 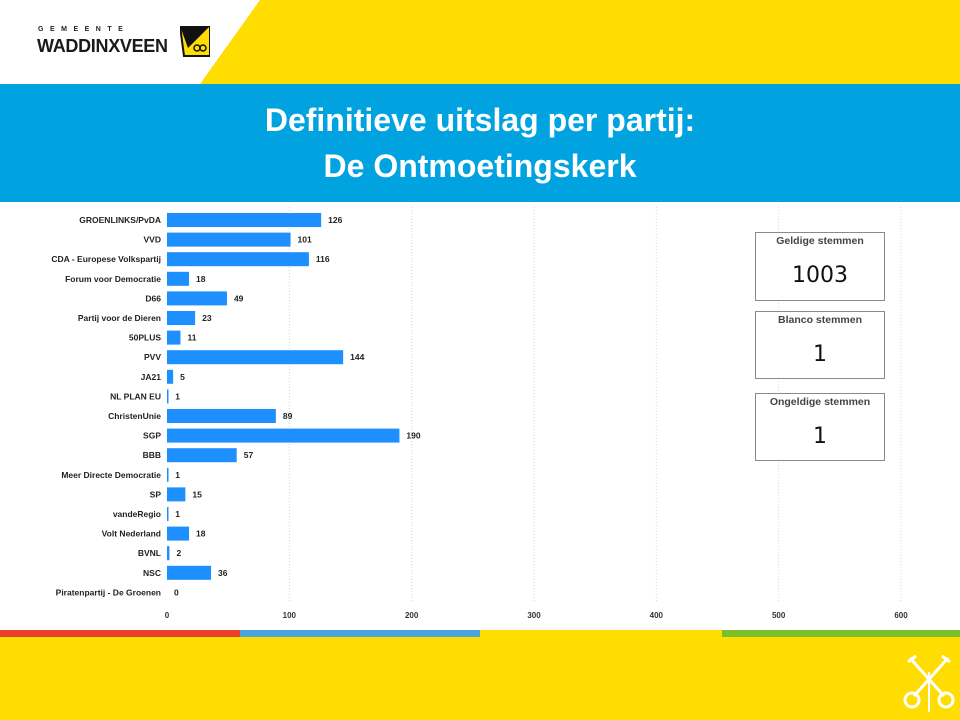 I want to click on category-label: SP, so click(x=156, y=494).